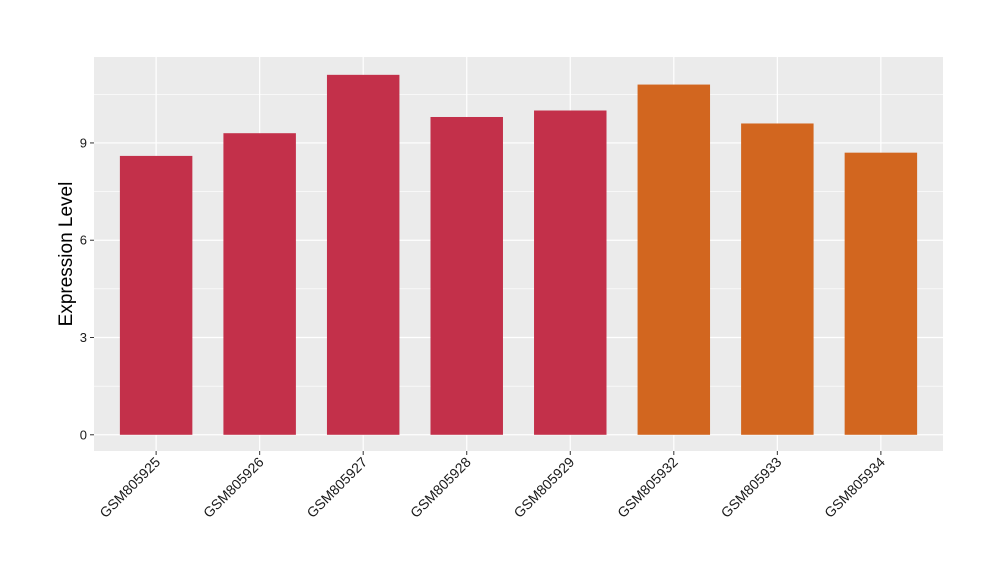 The width and height of the screenshot is (1000, 580). I want to click on x-tick-label: GSM805925, so click(129, 487).